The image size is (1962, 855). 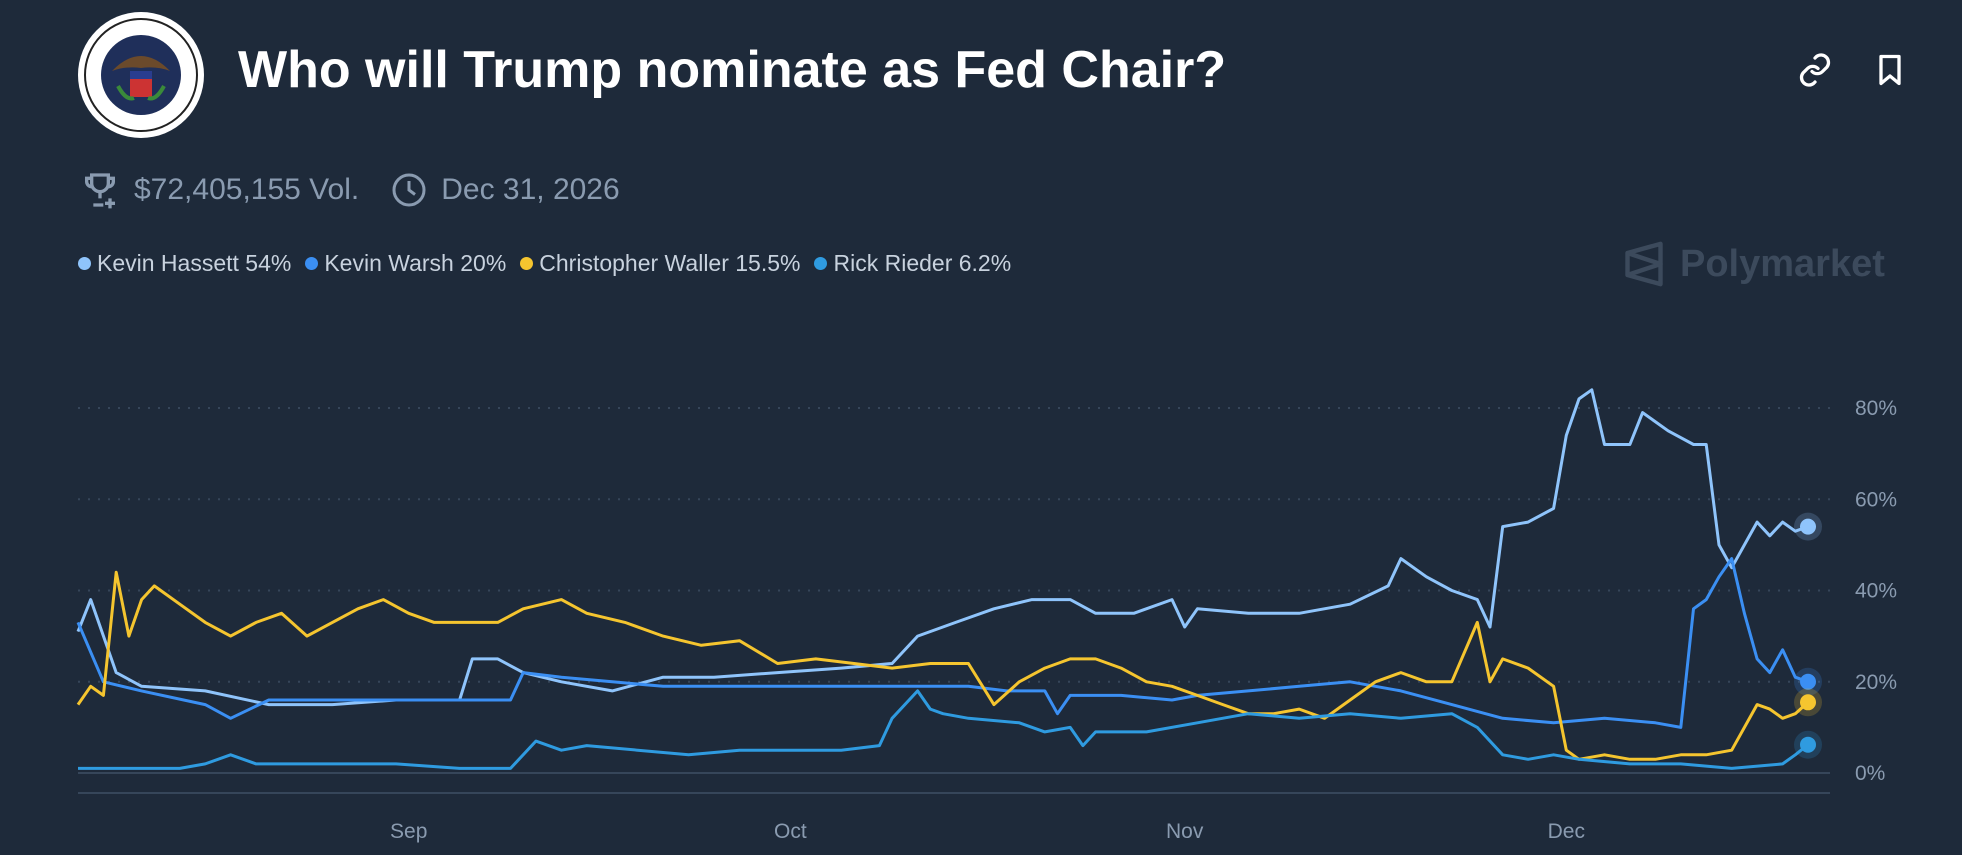 What do you see at coordinates (1644, 264) in the screenshot?
I see `polymarket-logo-icon` at bounding box center [1644, 264].